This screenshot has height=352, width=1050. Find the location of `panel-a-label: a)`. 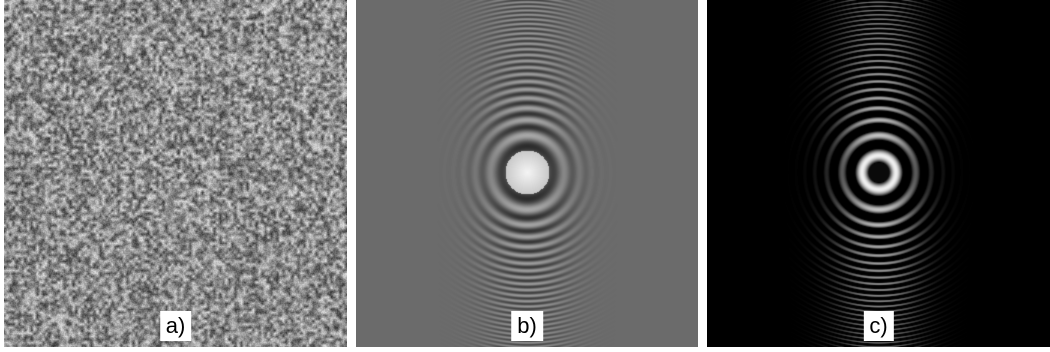

panel-a-label: a) is located at coordinates (175, 326).